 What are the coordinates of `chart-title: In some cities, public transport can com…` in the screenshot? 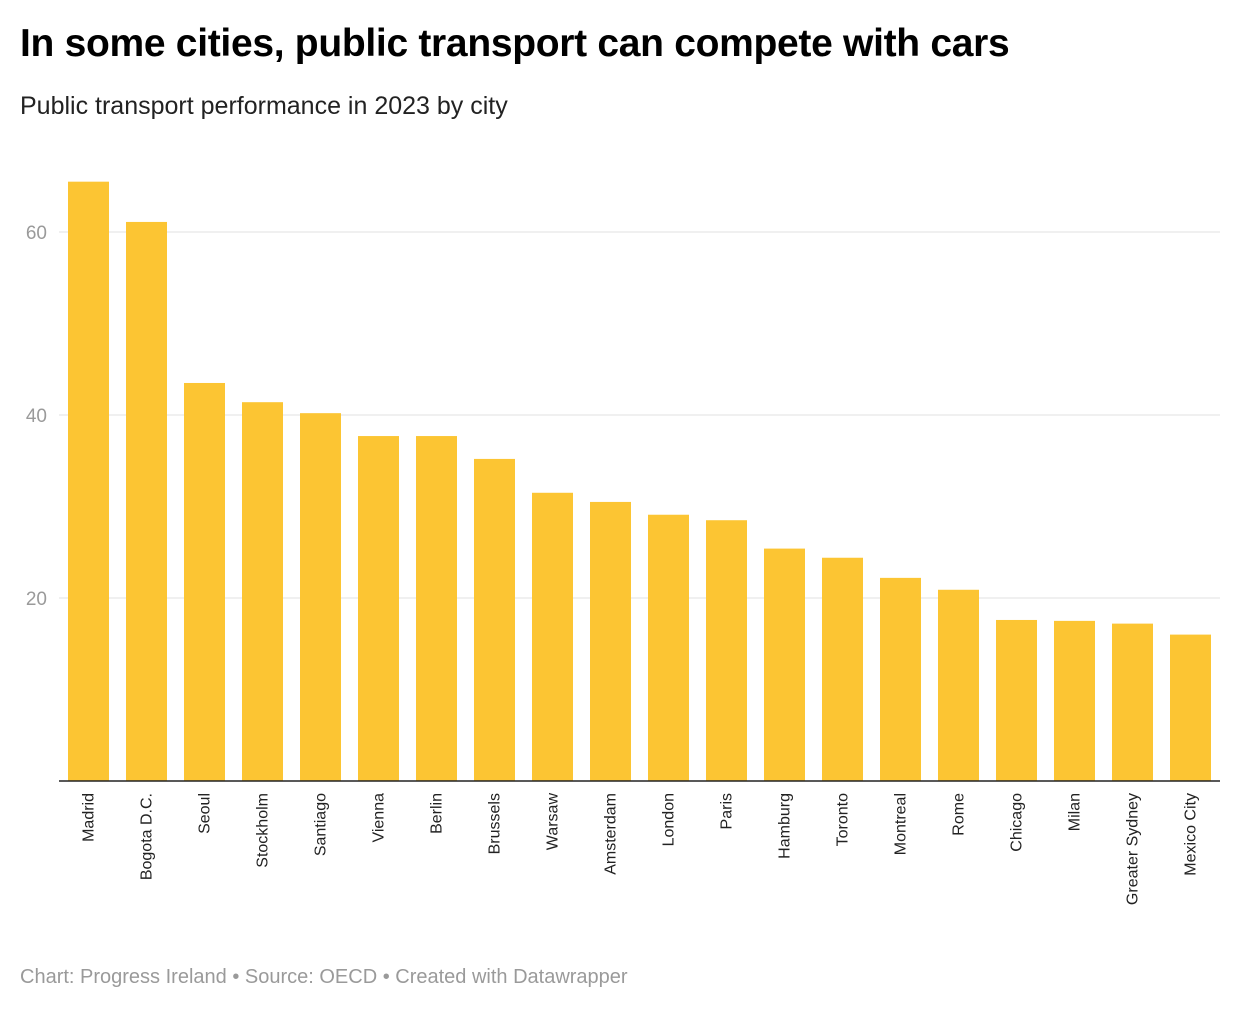 It's located at (515, 43).